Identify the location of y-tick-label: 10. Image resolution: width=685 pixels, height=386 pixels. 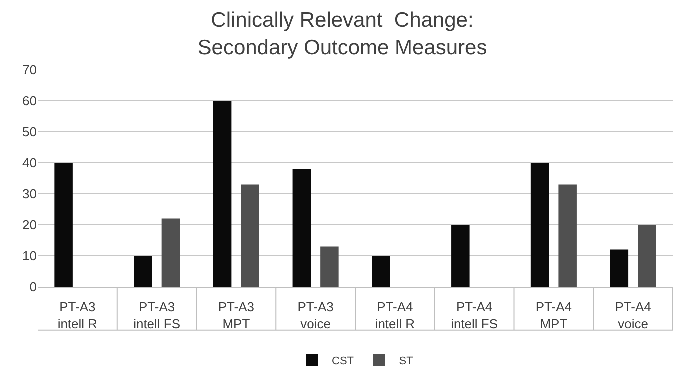
(29, 256).